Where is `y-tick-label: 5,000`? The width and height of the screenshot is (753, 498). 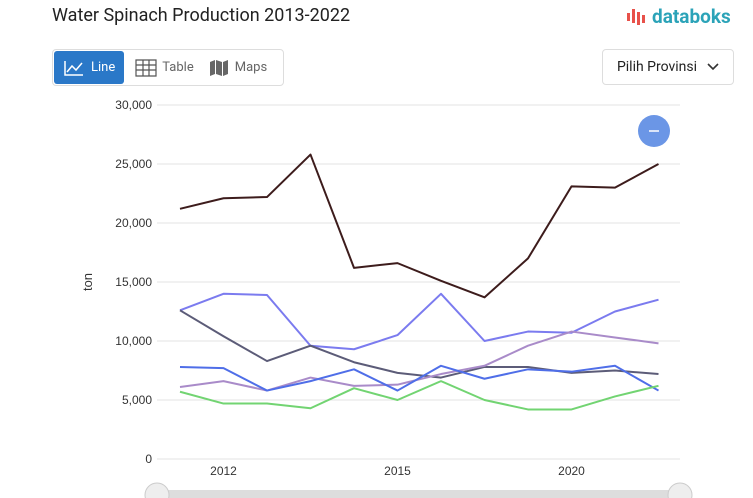
y-tick-label: 5,000 is located at coordinates (137, 400).